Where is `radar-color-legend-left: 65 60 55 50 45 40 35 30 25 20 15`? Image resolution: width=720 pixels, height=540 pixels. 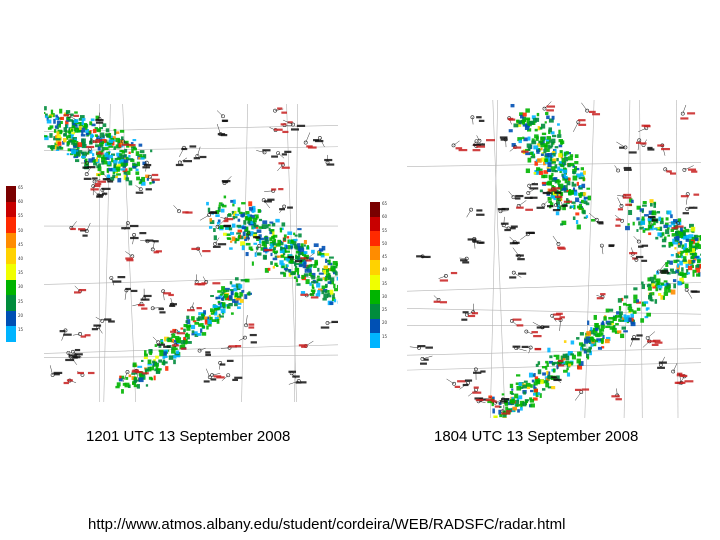 radar-color-legend-left: 65 60 55 50 45 40 35 30 25 20 15 is located at coordinates (17, 263).